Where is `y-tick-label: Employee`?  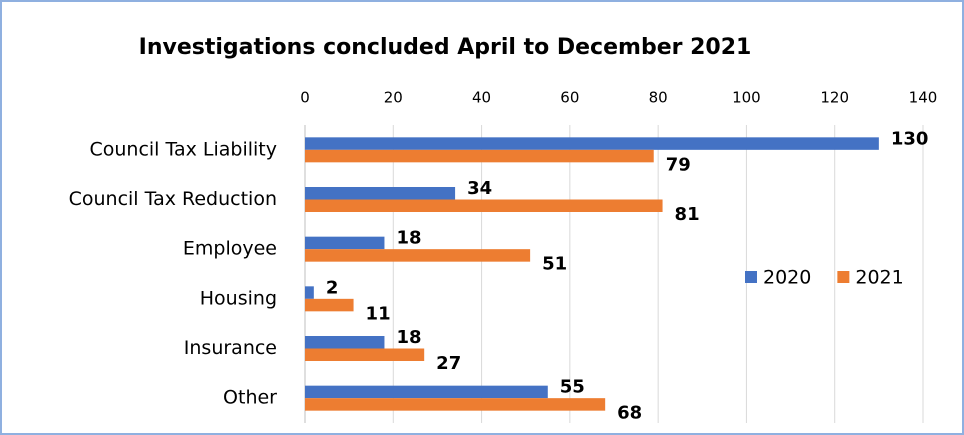
y-tick-label: Employee is located at coordinates (230, 249).